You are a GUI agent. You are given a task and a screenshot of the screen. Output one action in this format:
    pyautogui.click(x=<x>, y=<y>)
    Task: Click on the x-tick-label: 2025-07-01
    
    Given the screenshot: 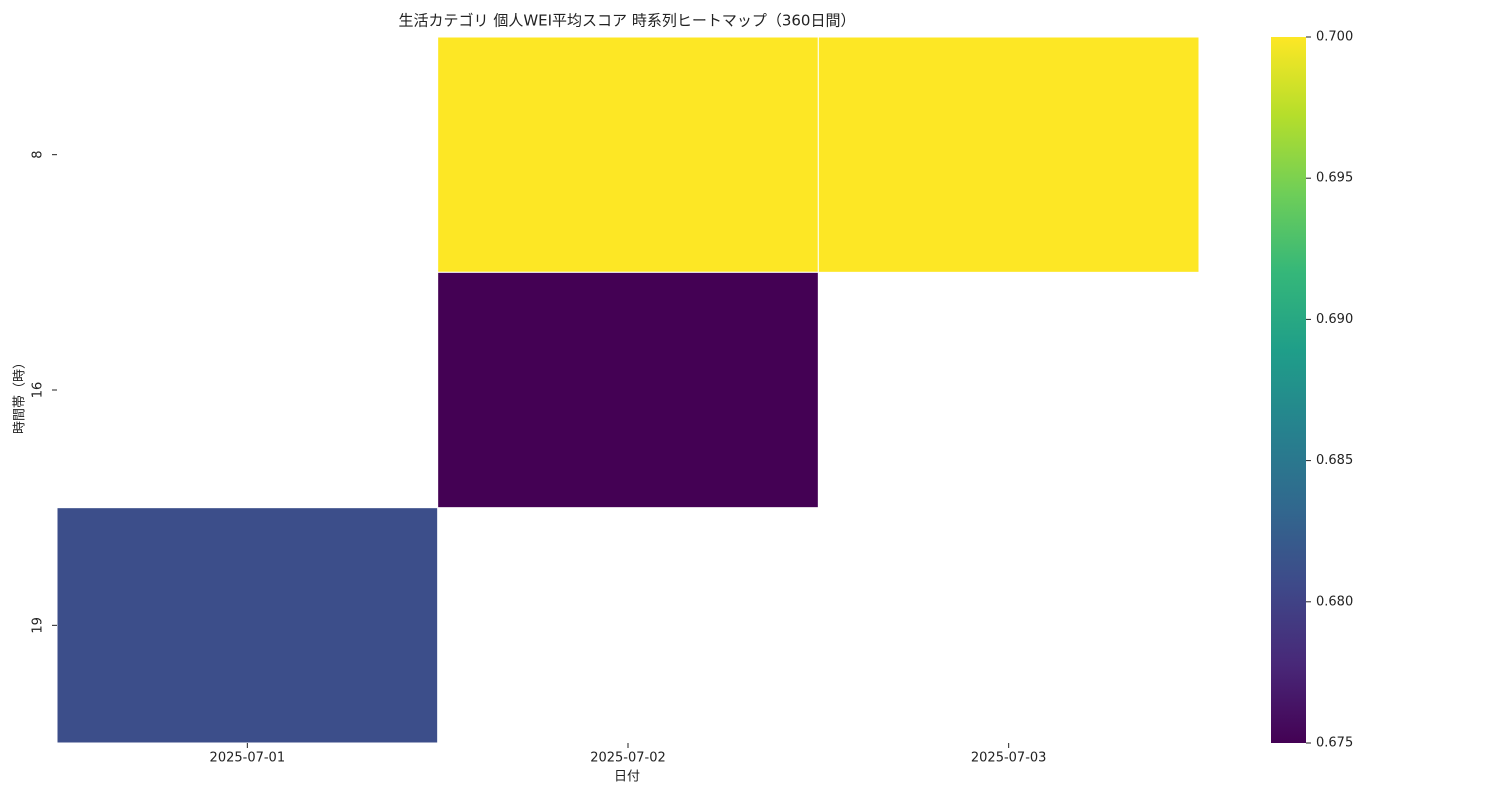 What is the action you would take?
    pyautogui.click(x=248, y=758)
    